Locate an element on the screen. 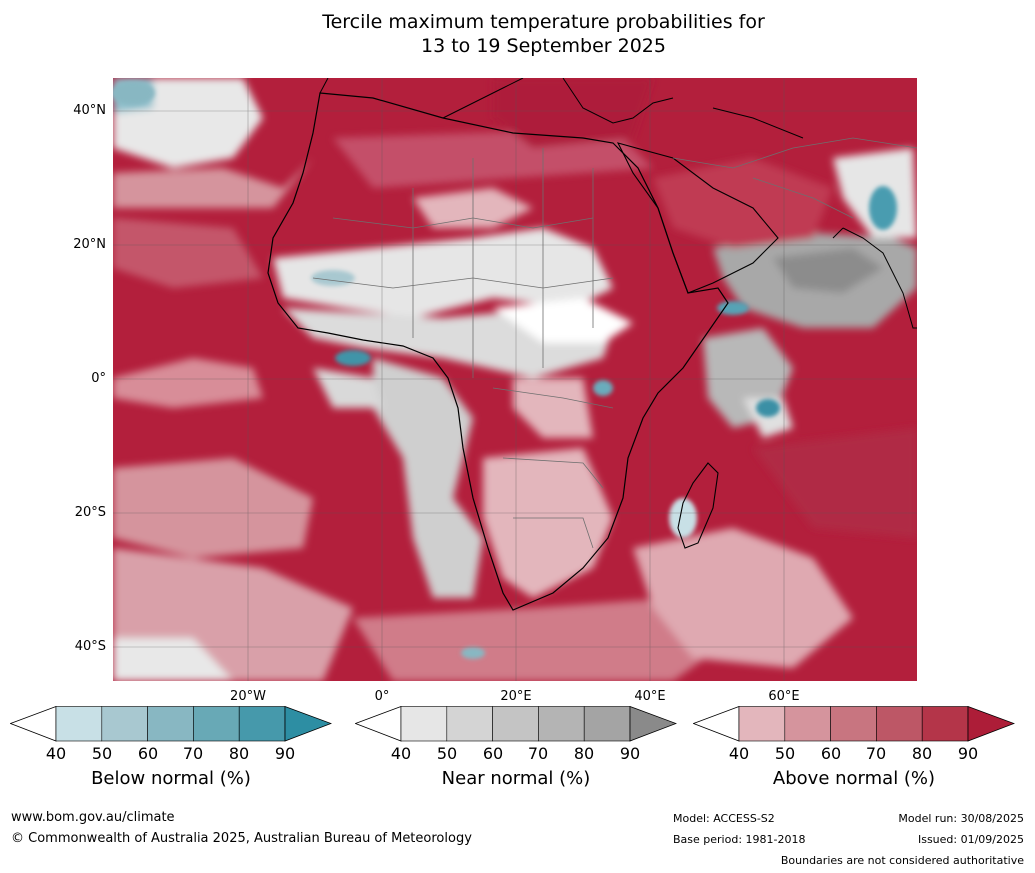  lat-tick-20s: 20°S is located at coordinates (90, 512).